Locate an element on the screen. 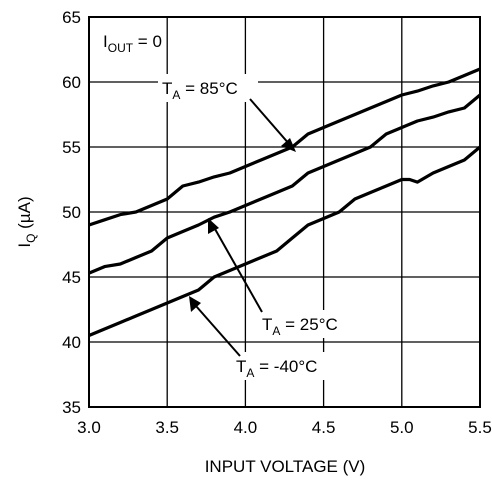 This screenshot has height=480, width=492. annotation-85c: TA = 85°C is located at coordinates (208, 88).